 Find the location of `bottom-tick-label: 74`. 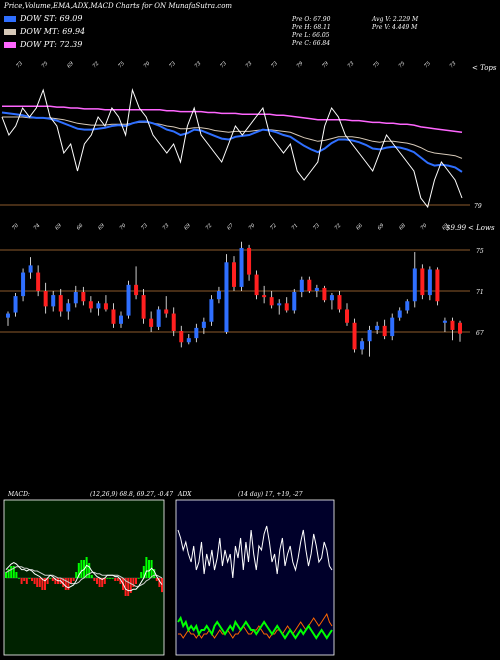

bottom-tick-label: 74 is located at coordinates (37, 227).